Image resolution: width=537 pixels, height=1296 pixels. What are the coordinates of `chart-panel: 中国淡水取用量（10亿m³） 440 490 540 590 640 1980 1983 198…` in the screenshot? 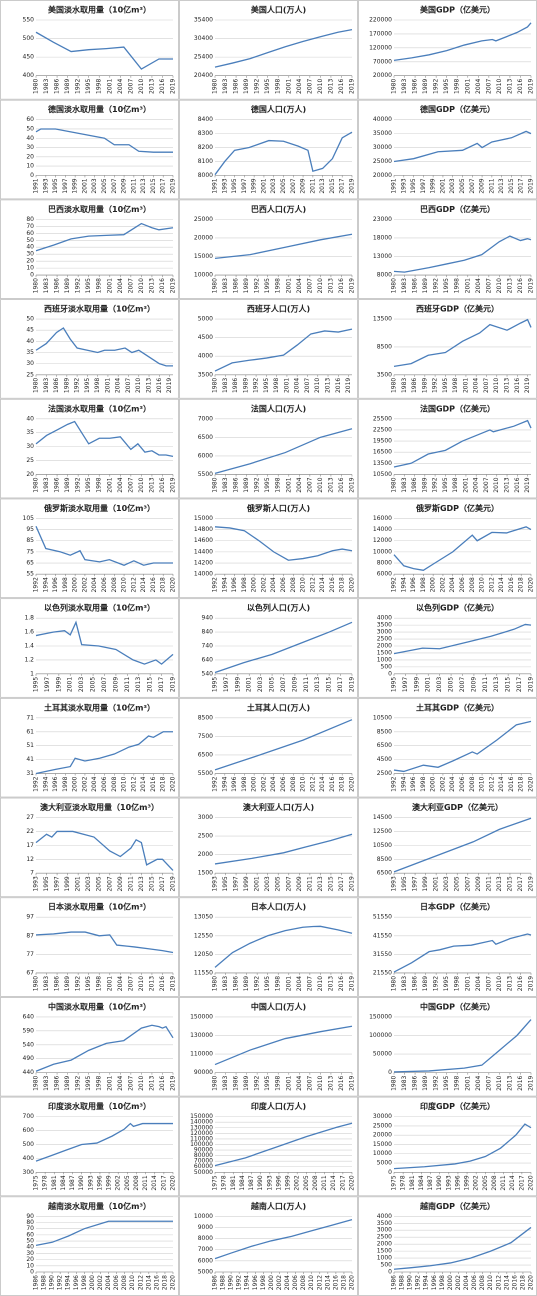 It's located at (89, 1047).